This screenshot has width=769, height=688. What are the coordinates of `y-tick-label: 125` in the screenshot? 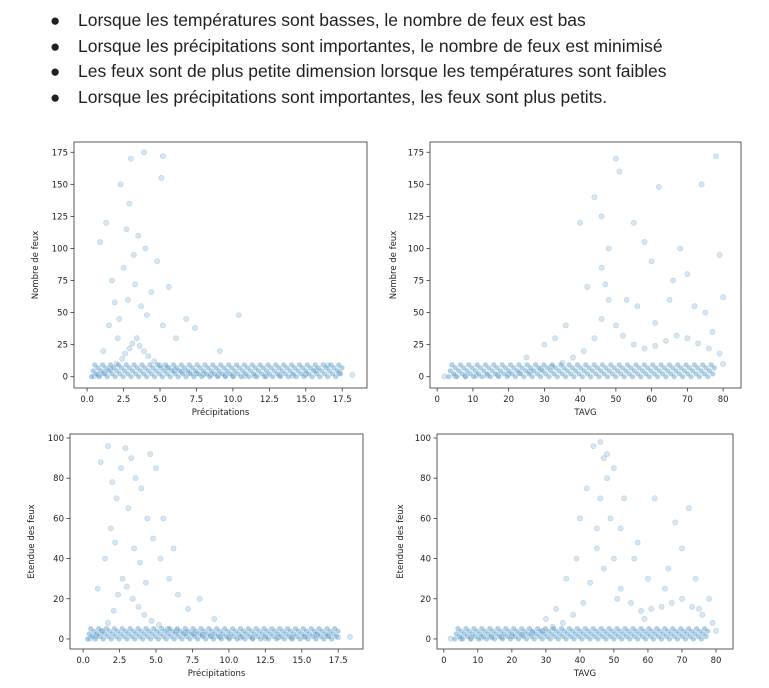 It's located at (416, 217).